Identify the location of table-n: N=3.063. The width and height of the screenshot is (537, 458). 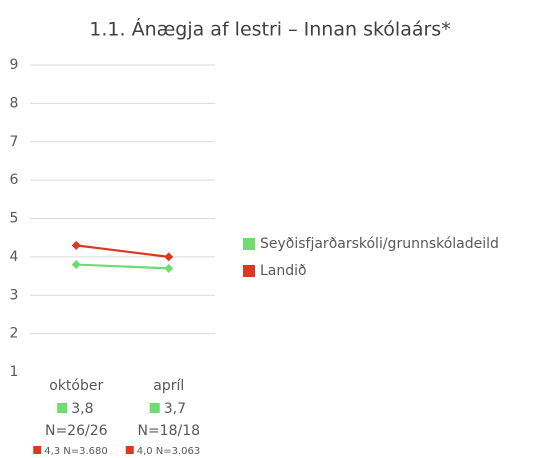
(178, 451).